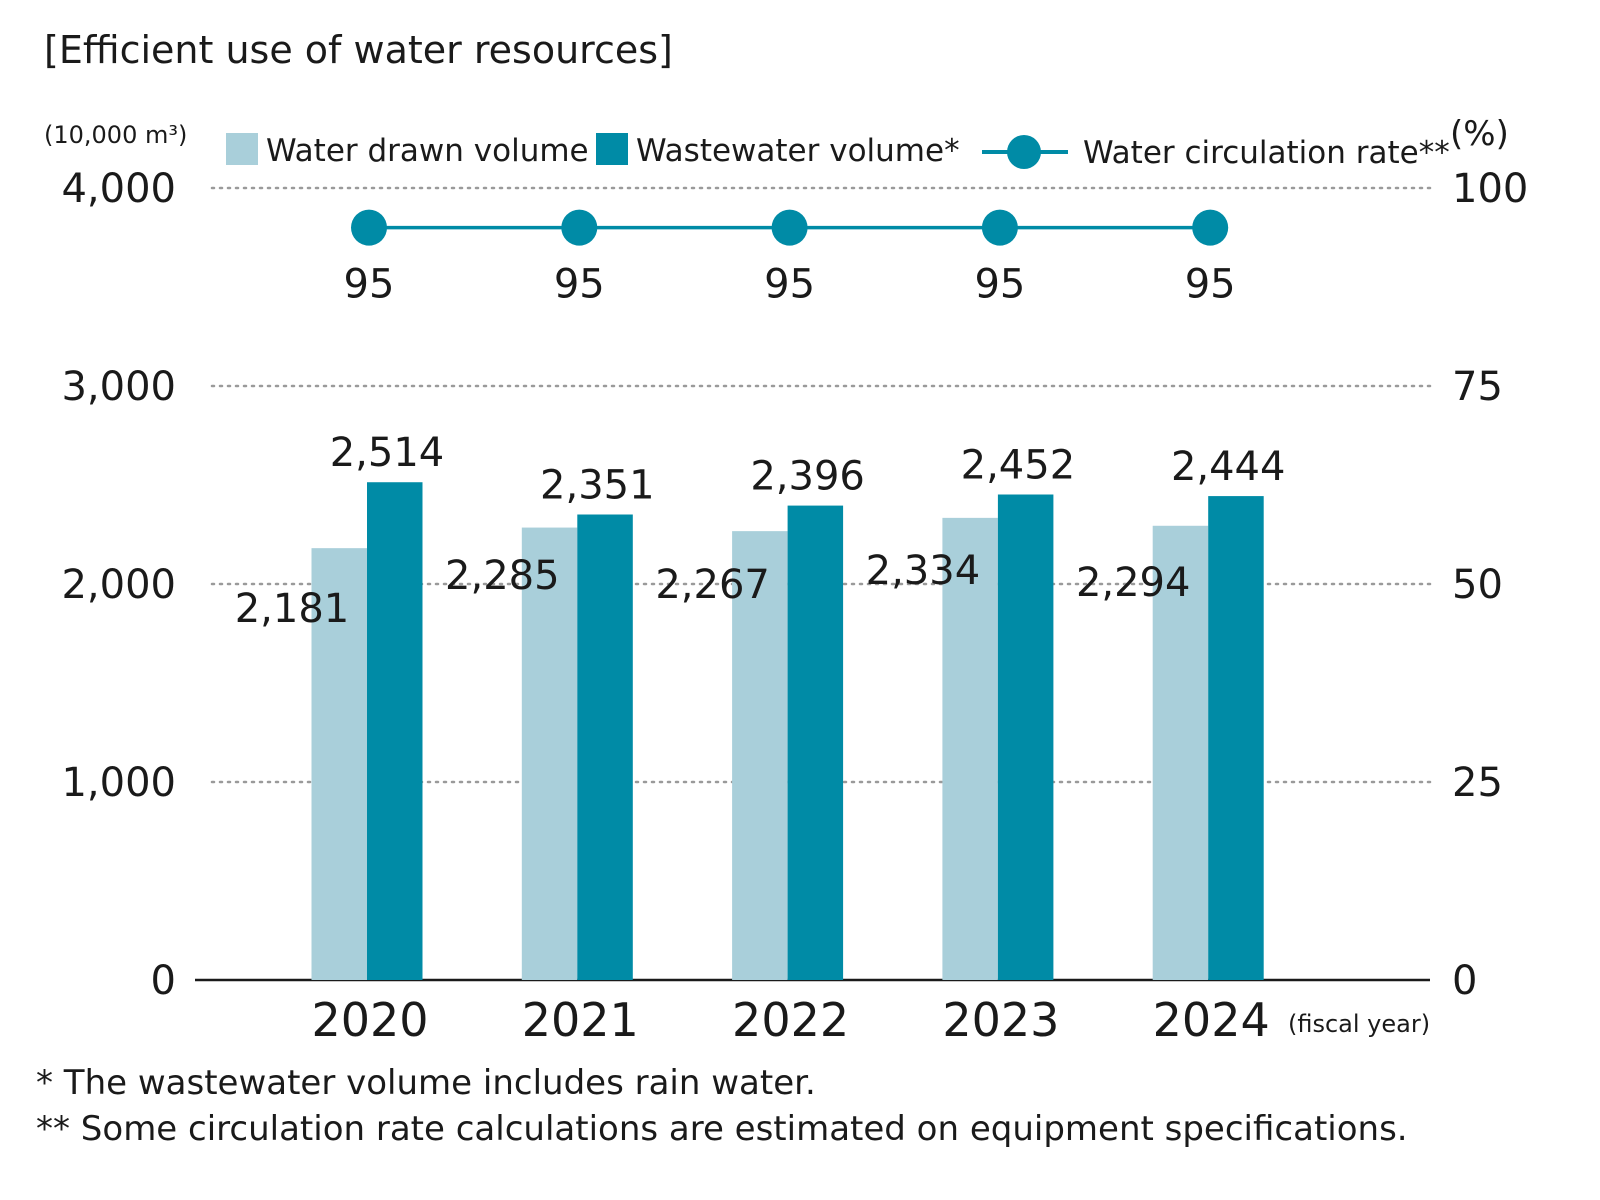 This screenshot has width=1600, height=1200. Describe the element at coordinates (358, 50) in the screenshot. I see `chart-title: [Efficient use of water resources]` at that location.